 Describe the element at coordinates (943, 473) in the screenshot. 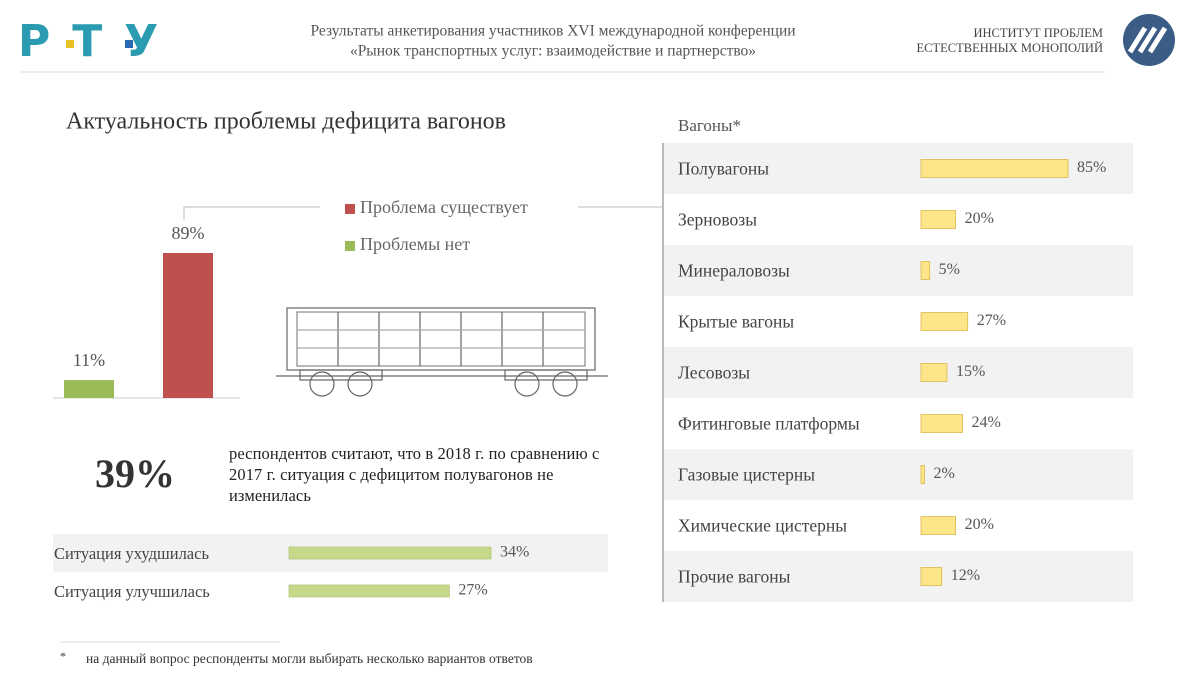

I see `data-label: 2%` at that location.